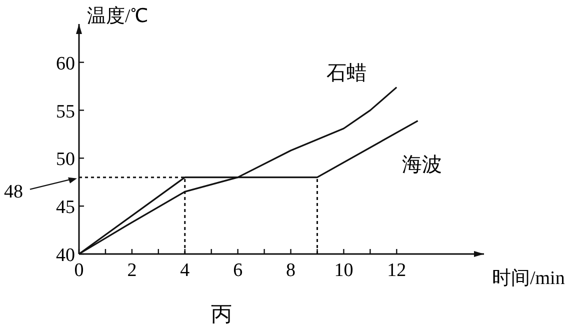 The image size is (568, 327). What do you see at coordinates (13, 191) in the screenshot?
I see `ref-line-label: 48` at bounding box center [13, 191].